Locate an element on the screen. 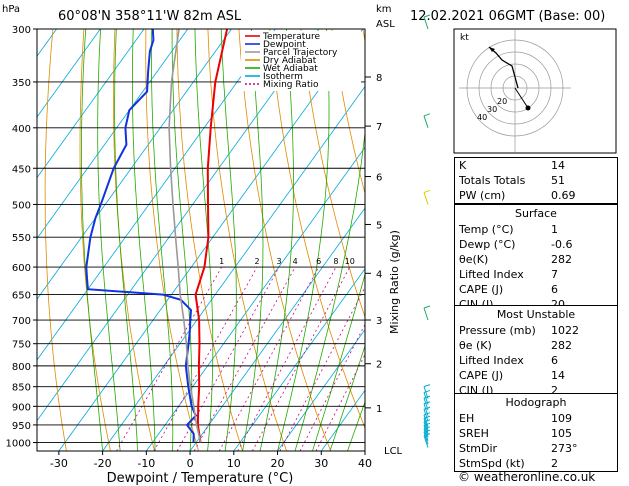 Image resolution: width=629 pixels, height=486 pixels. most-unstable-row: CAPE (J) 14 is located at coordinates (536, 375).